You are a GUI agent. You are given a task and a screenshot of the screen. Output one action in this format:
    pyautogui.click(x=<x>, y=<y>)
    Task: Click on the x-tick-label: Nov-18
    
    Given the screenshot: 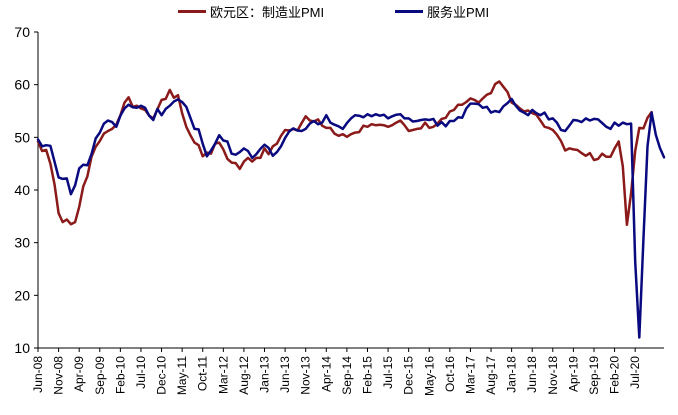 What is the action you would take?
    pyautogui.click(x=553, y=375)
    